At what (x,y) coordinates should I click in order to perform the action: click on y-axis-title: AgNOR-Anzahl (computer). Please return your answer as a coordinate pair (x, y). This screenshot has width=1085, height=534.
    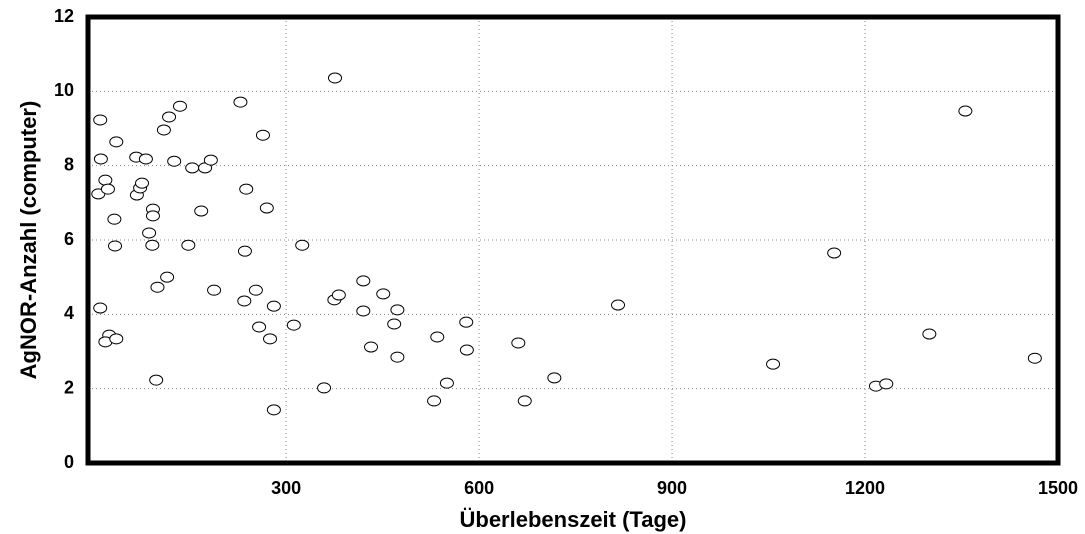
    Looking at the image, I should click on (28, 240).